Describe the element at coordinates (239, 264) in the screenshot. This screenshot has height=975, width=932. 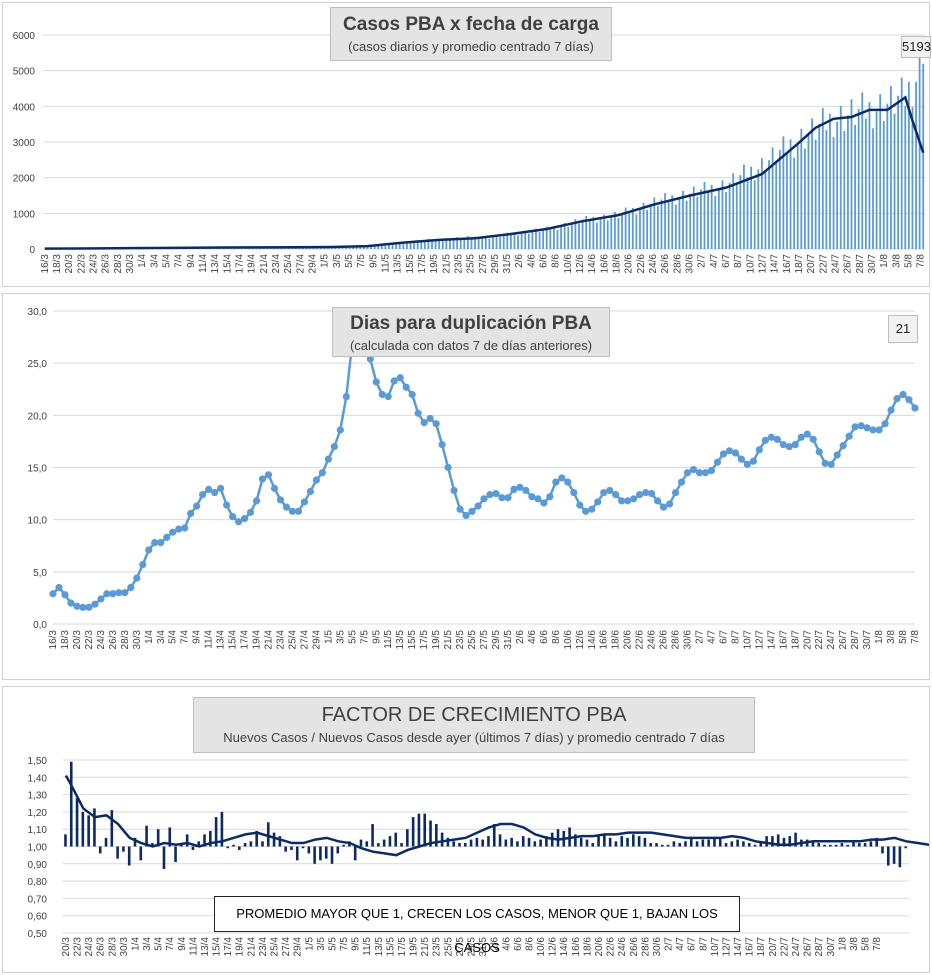
I see `x-tick-label: 17/4` at that location.